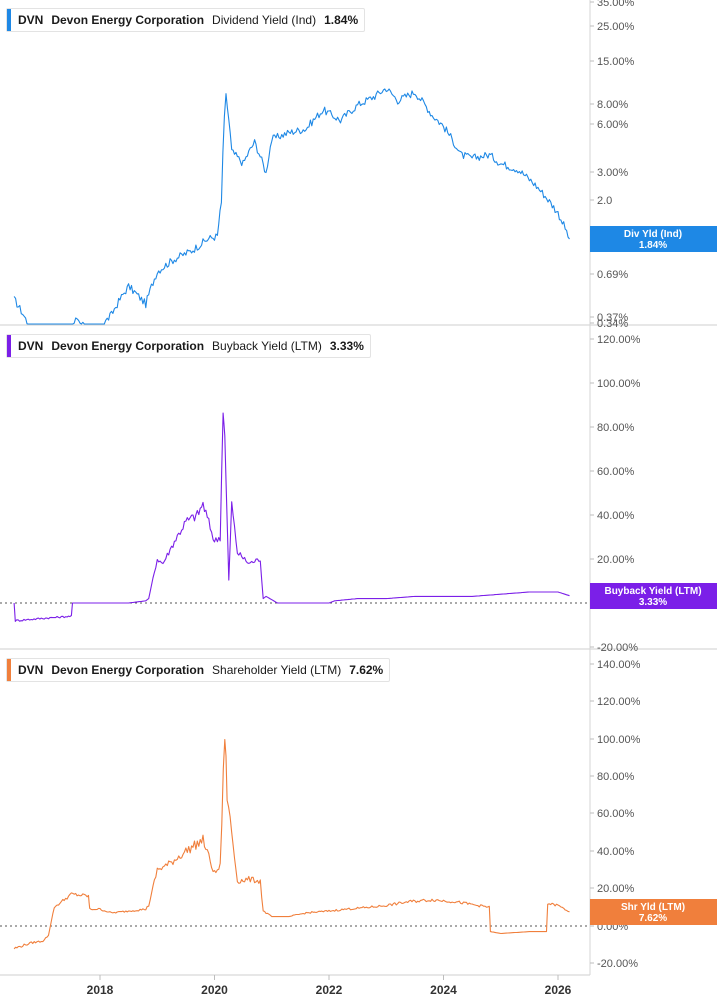 This screenshot has width=717, height=1005. Describe the element at coordinates (100, 990) in the screenshot. I see `x-tick-label: 2018` at that location.